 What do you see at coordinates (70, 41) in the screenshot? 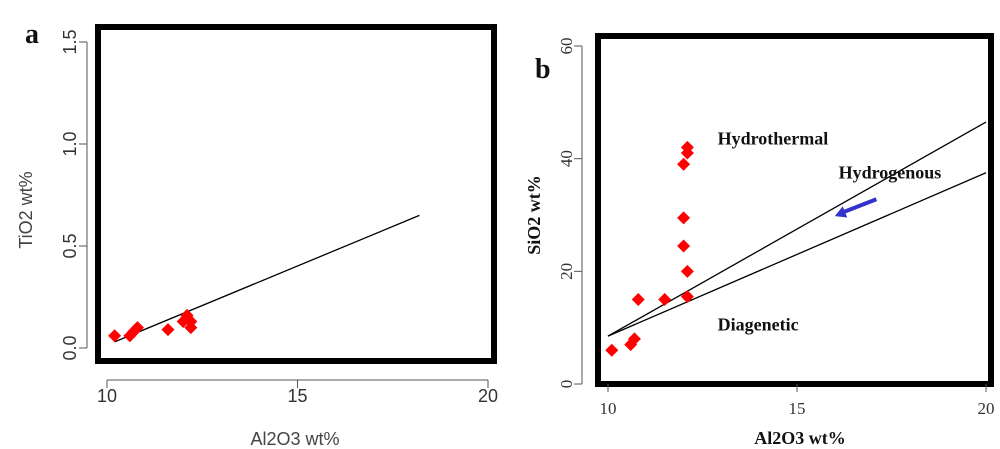
I see `y-tick-label: 1.5` at bounding box center [70, 41].